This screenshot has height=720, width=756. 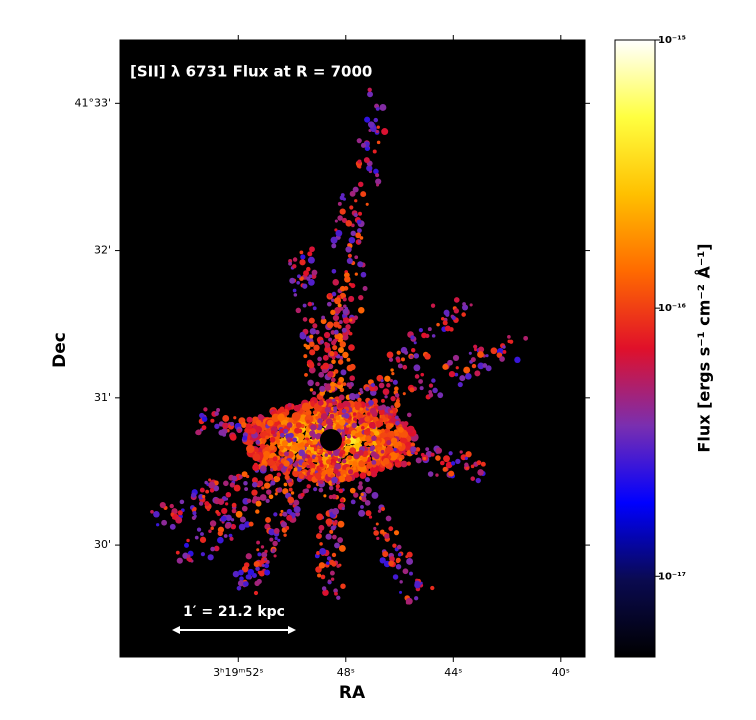 What do you see at coordinates (561, 672) in the screenshot?
I see `x-tick-label: 40ˢ` at bounding box center [561, 672].